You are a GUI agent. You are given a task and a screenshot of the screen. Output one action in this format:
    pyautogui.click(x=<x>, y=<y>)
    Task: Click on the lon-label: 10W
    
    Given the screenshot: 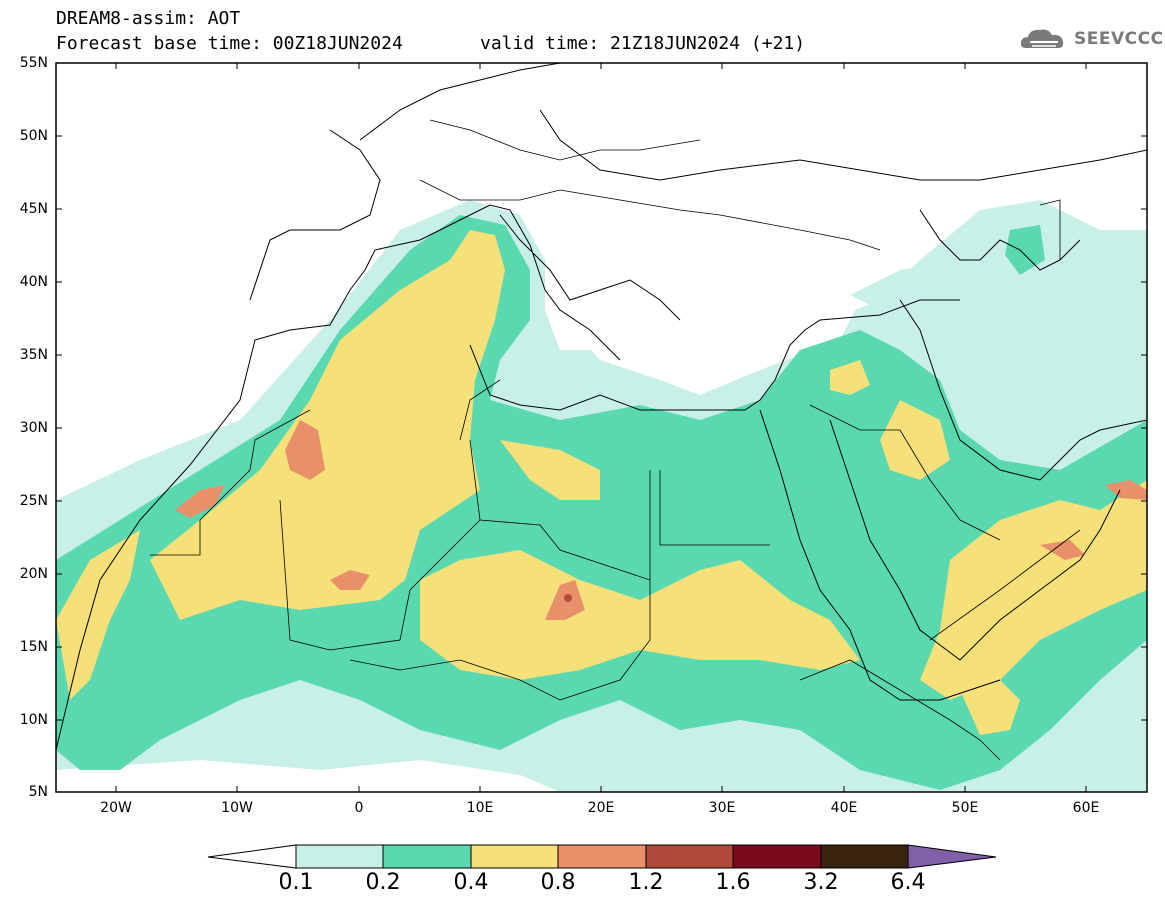 What is the action you would take?
    pyautogui.click(x=237, y=808)
    